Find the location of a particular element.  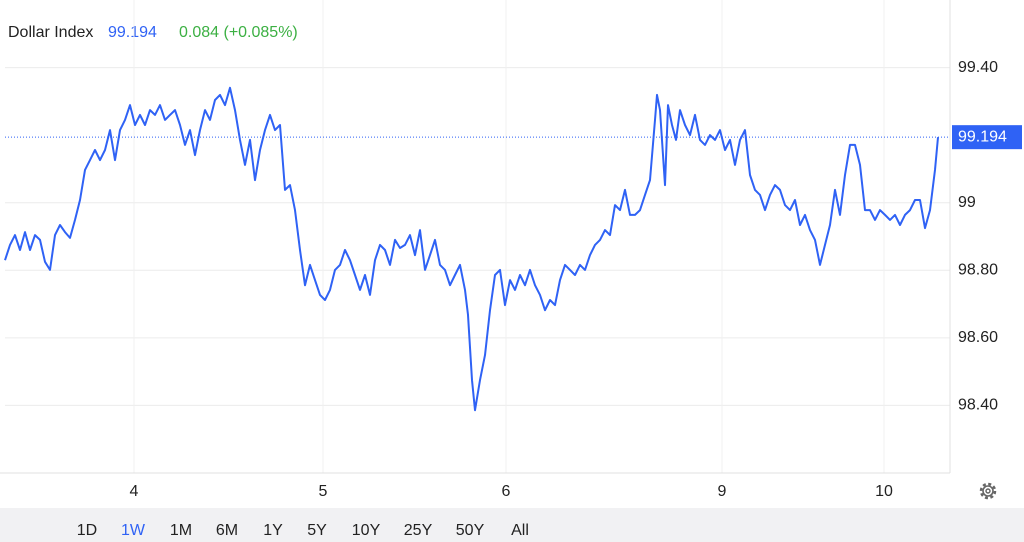

change: 0.084 (+0.085%) is located at coordinates (238, 32).